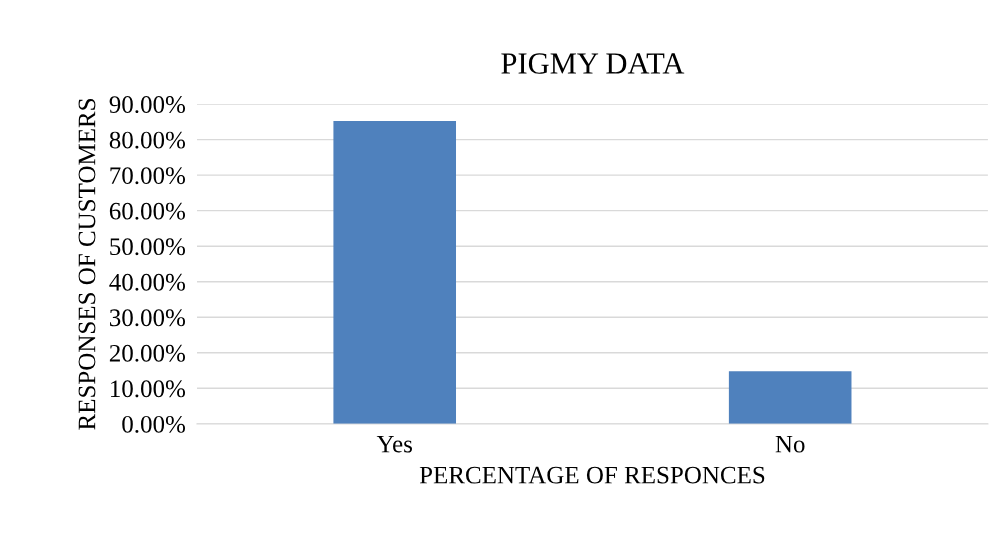 This screenshot has width=1005, height=542. I want to click on y-tick-label: 80.00%, so click(147, 140).